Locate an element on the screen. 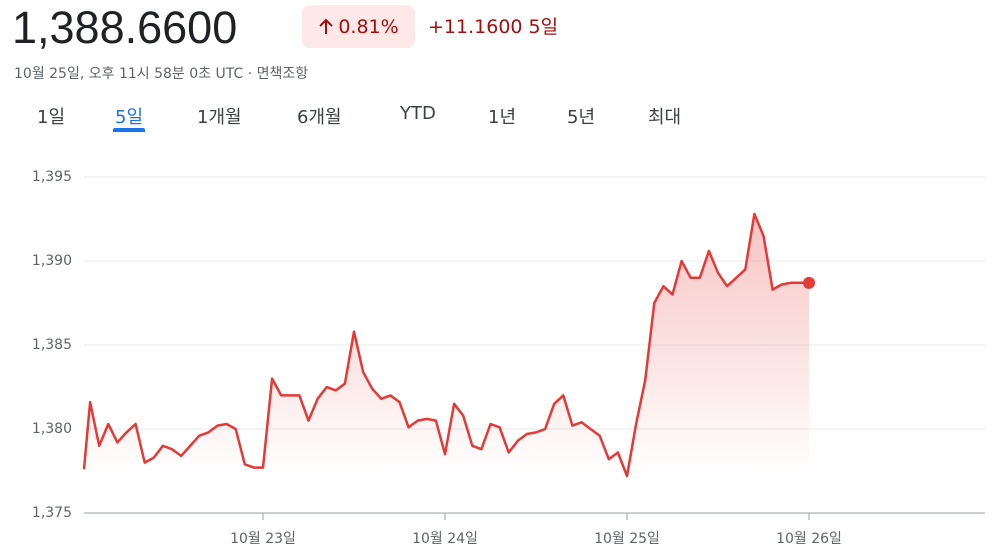  y-tick-label: 1,395 is located at coordinates (52, 177).